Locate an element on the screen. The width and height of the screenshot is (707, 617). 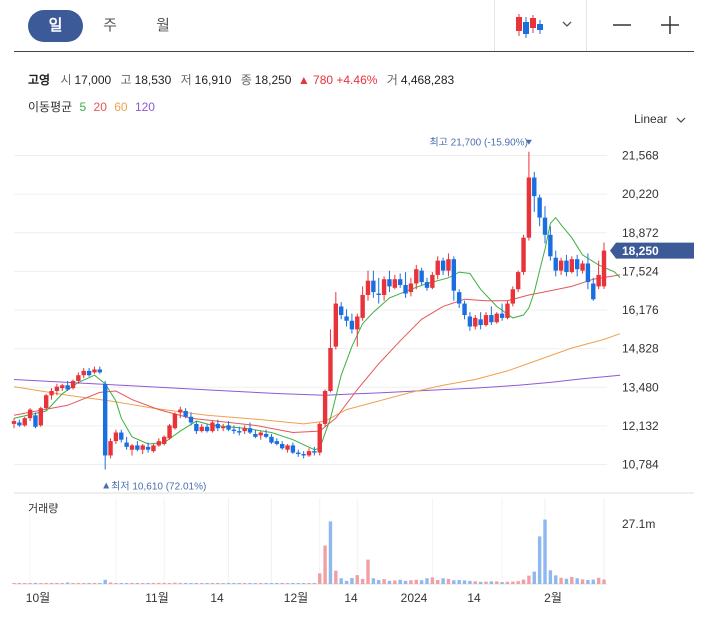
high-annotation: 최고 21,700 (-15.90%) is located at coordinates (478, 143).